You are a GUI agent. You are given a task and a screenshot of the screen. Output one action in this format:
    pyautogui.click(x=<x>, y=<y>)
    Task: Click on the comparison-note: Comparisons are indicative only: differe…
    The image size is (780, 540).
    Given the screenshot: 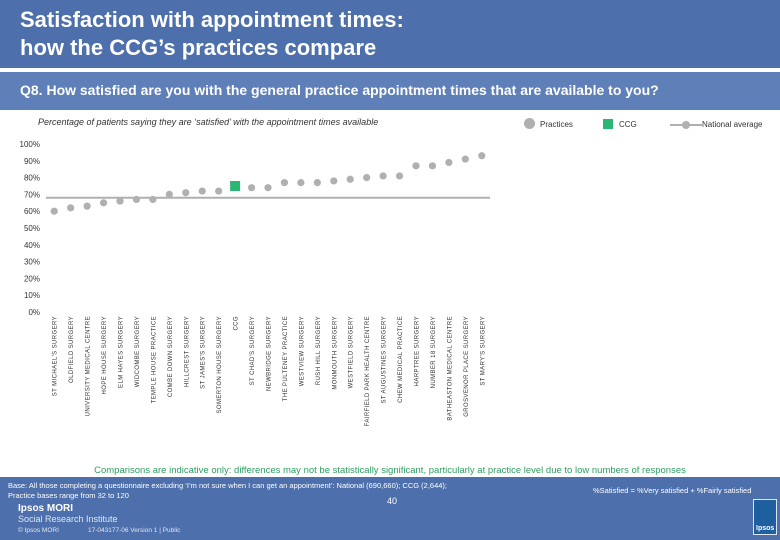 What is the action you would take?
    pyautogui.click(x=390, y=470)
    